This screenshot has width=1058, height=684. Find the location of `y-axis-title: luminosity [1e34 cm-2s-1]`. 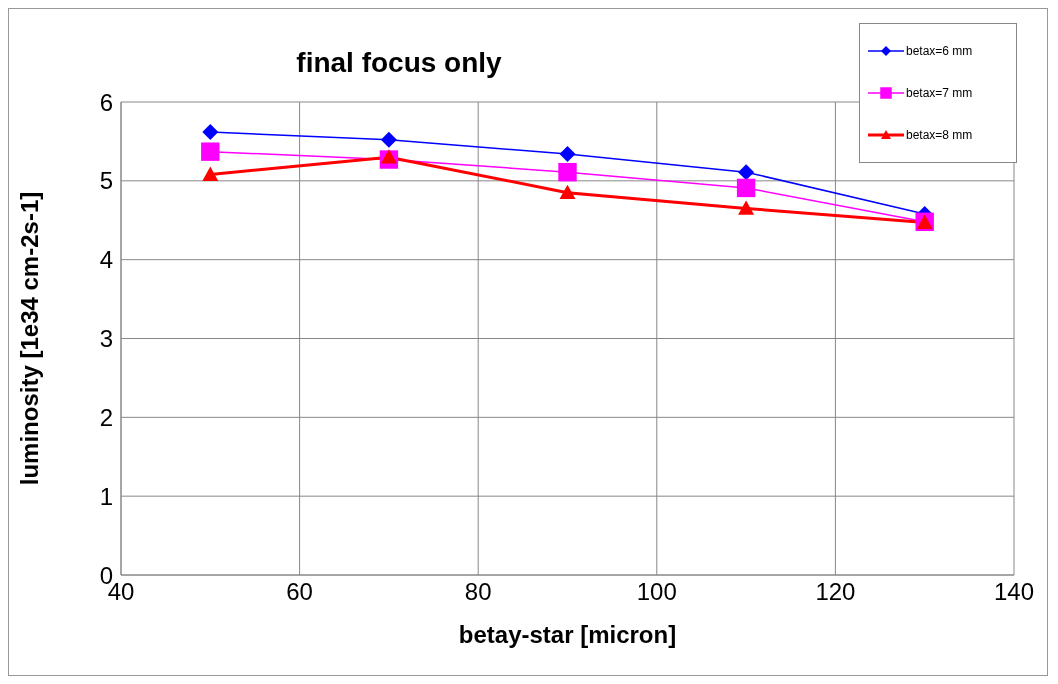

y-axis-title: luminosity [1e34 cm-2s-1] is located at coordinates (29, 338).